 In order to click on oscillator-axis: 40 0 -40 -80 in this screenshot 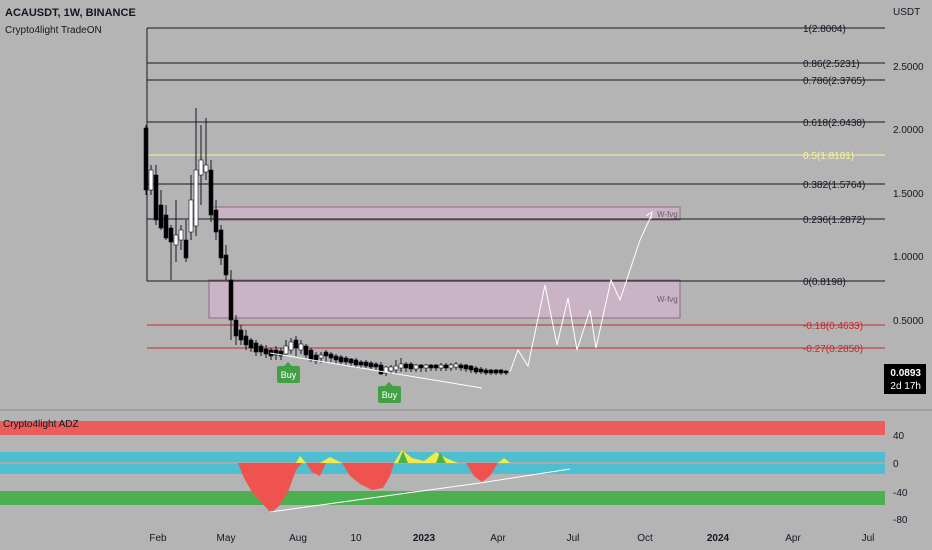, I will do `click(900, 478)`.